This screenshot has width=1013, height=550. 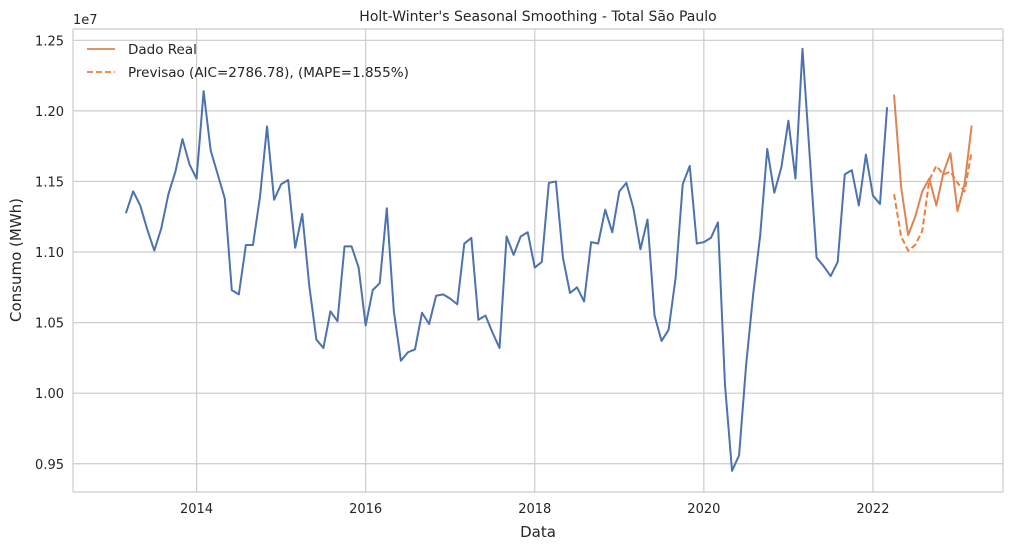 I want to click on x-tick-label: 2014, so click(x=196, y=509).